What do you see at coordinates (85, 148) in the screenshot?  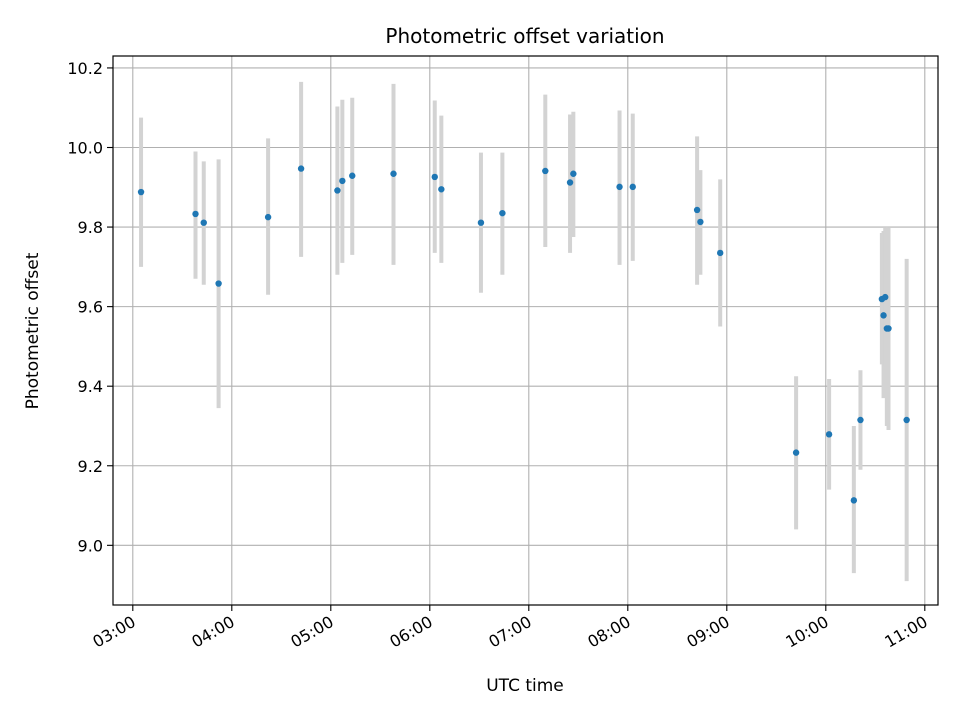 I see `y-tick-label: 10.0` at bounding box center [85, 148].